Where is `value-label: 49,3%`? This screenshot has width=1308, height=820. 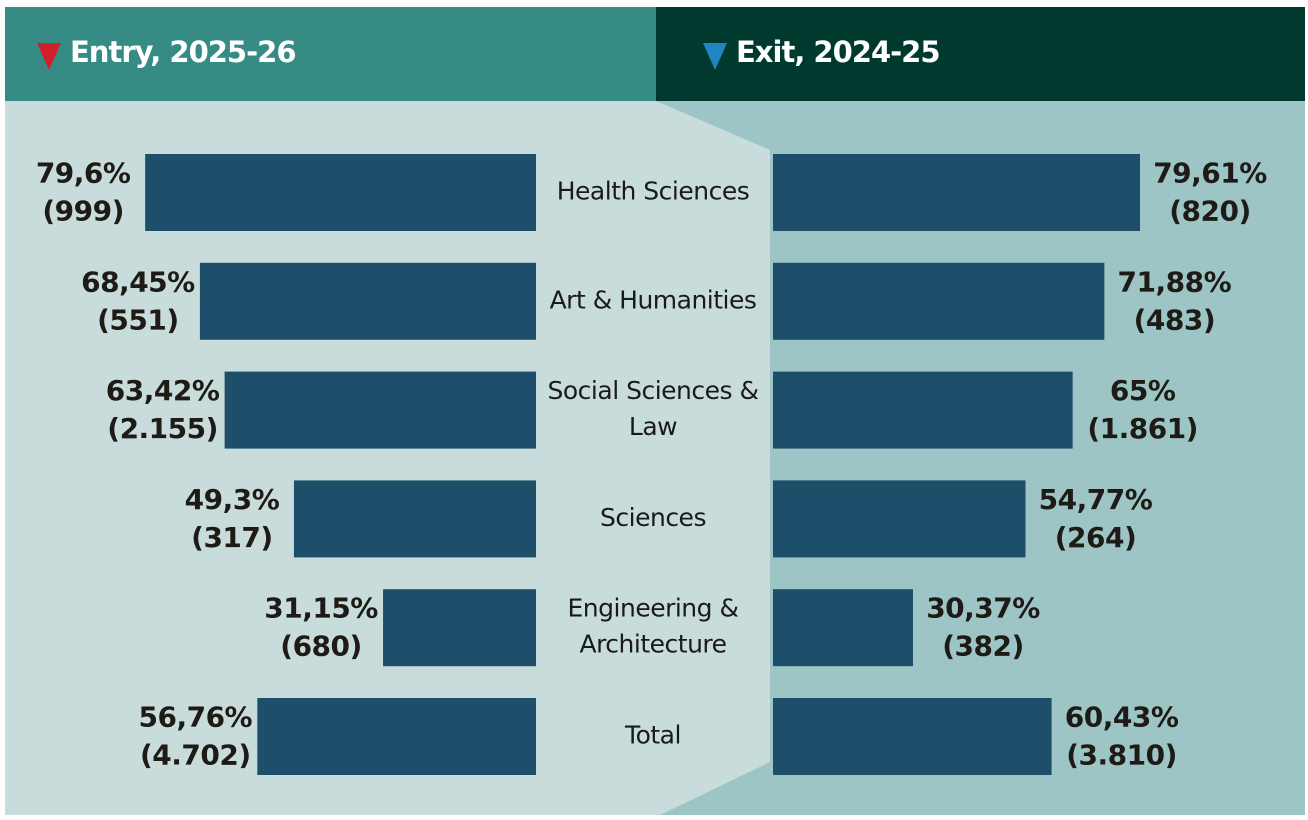
value-label: 49,3% is located at coordinates (232, 499).